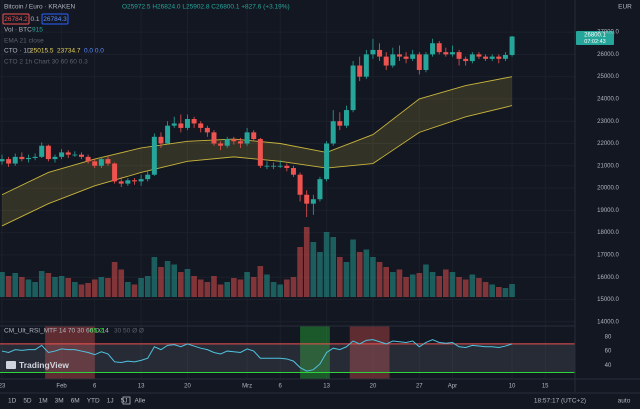 Image resolution: width=640 pixels, height=409 pixels. Describe the element at coordinates (594, 42) in the screenshot. I see `countdown: 07:02:43` at that location.